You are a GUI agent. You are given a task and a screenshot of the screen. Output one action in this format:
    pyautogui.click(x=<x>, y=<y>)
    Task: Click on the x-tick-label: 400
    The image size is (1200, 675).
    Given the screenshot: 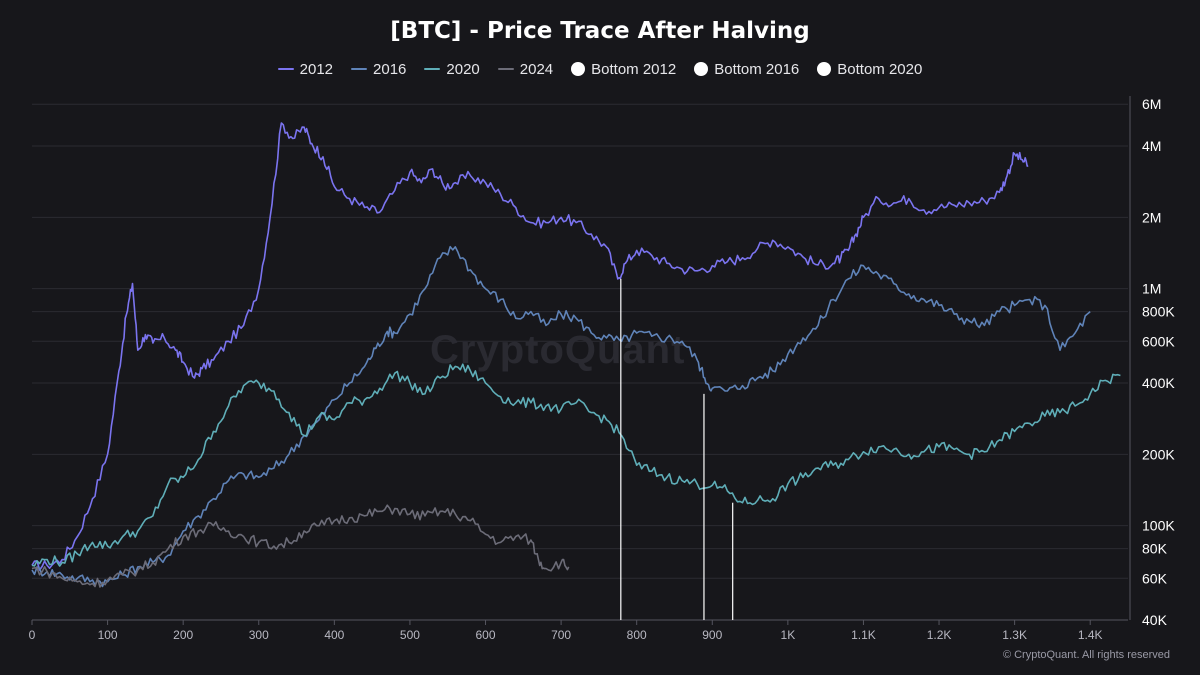 What is the action you would take?
    pyautogui.click(x=334, y=635)
    